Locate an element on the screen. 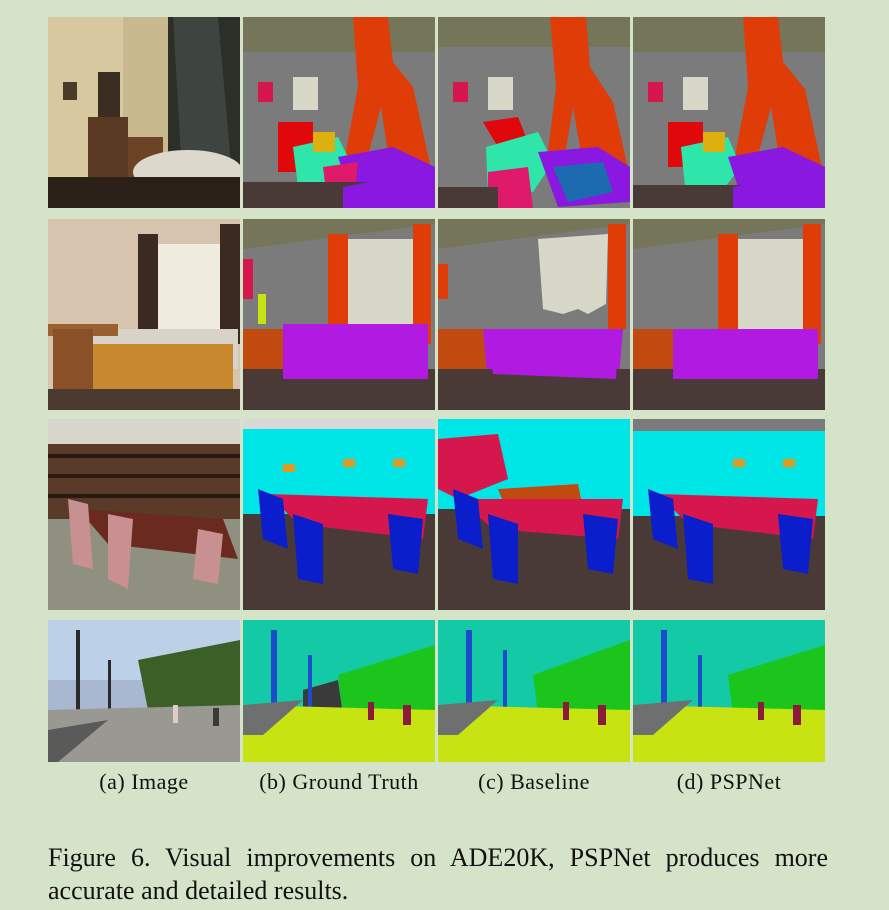  pspnet-conference-room is located at coordinates (729, 514).